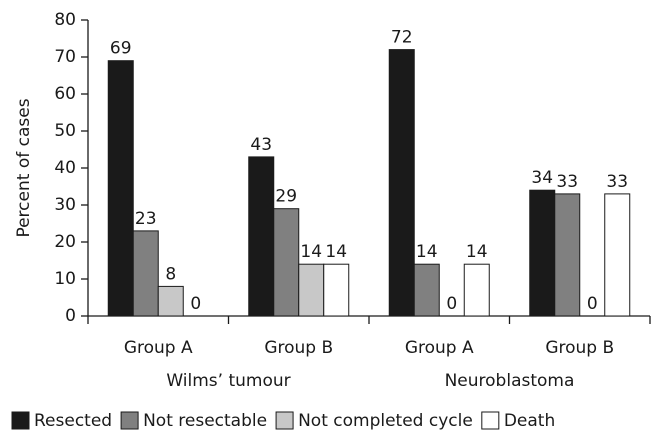 This screenshot has width=659, height=435. I want to click on data-label: 29, so click(286, 197).